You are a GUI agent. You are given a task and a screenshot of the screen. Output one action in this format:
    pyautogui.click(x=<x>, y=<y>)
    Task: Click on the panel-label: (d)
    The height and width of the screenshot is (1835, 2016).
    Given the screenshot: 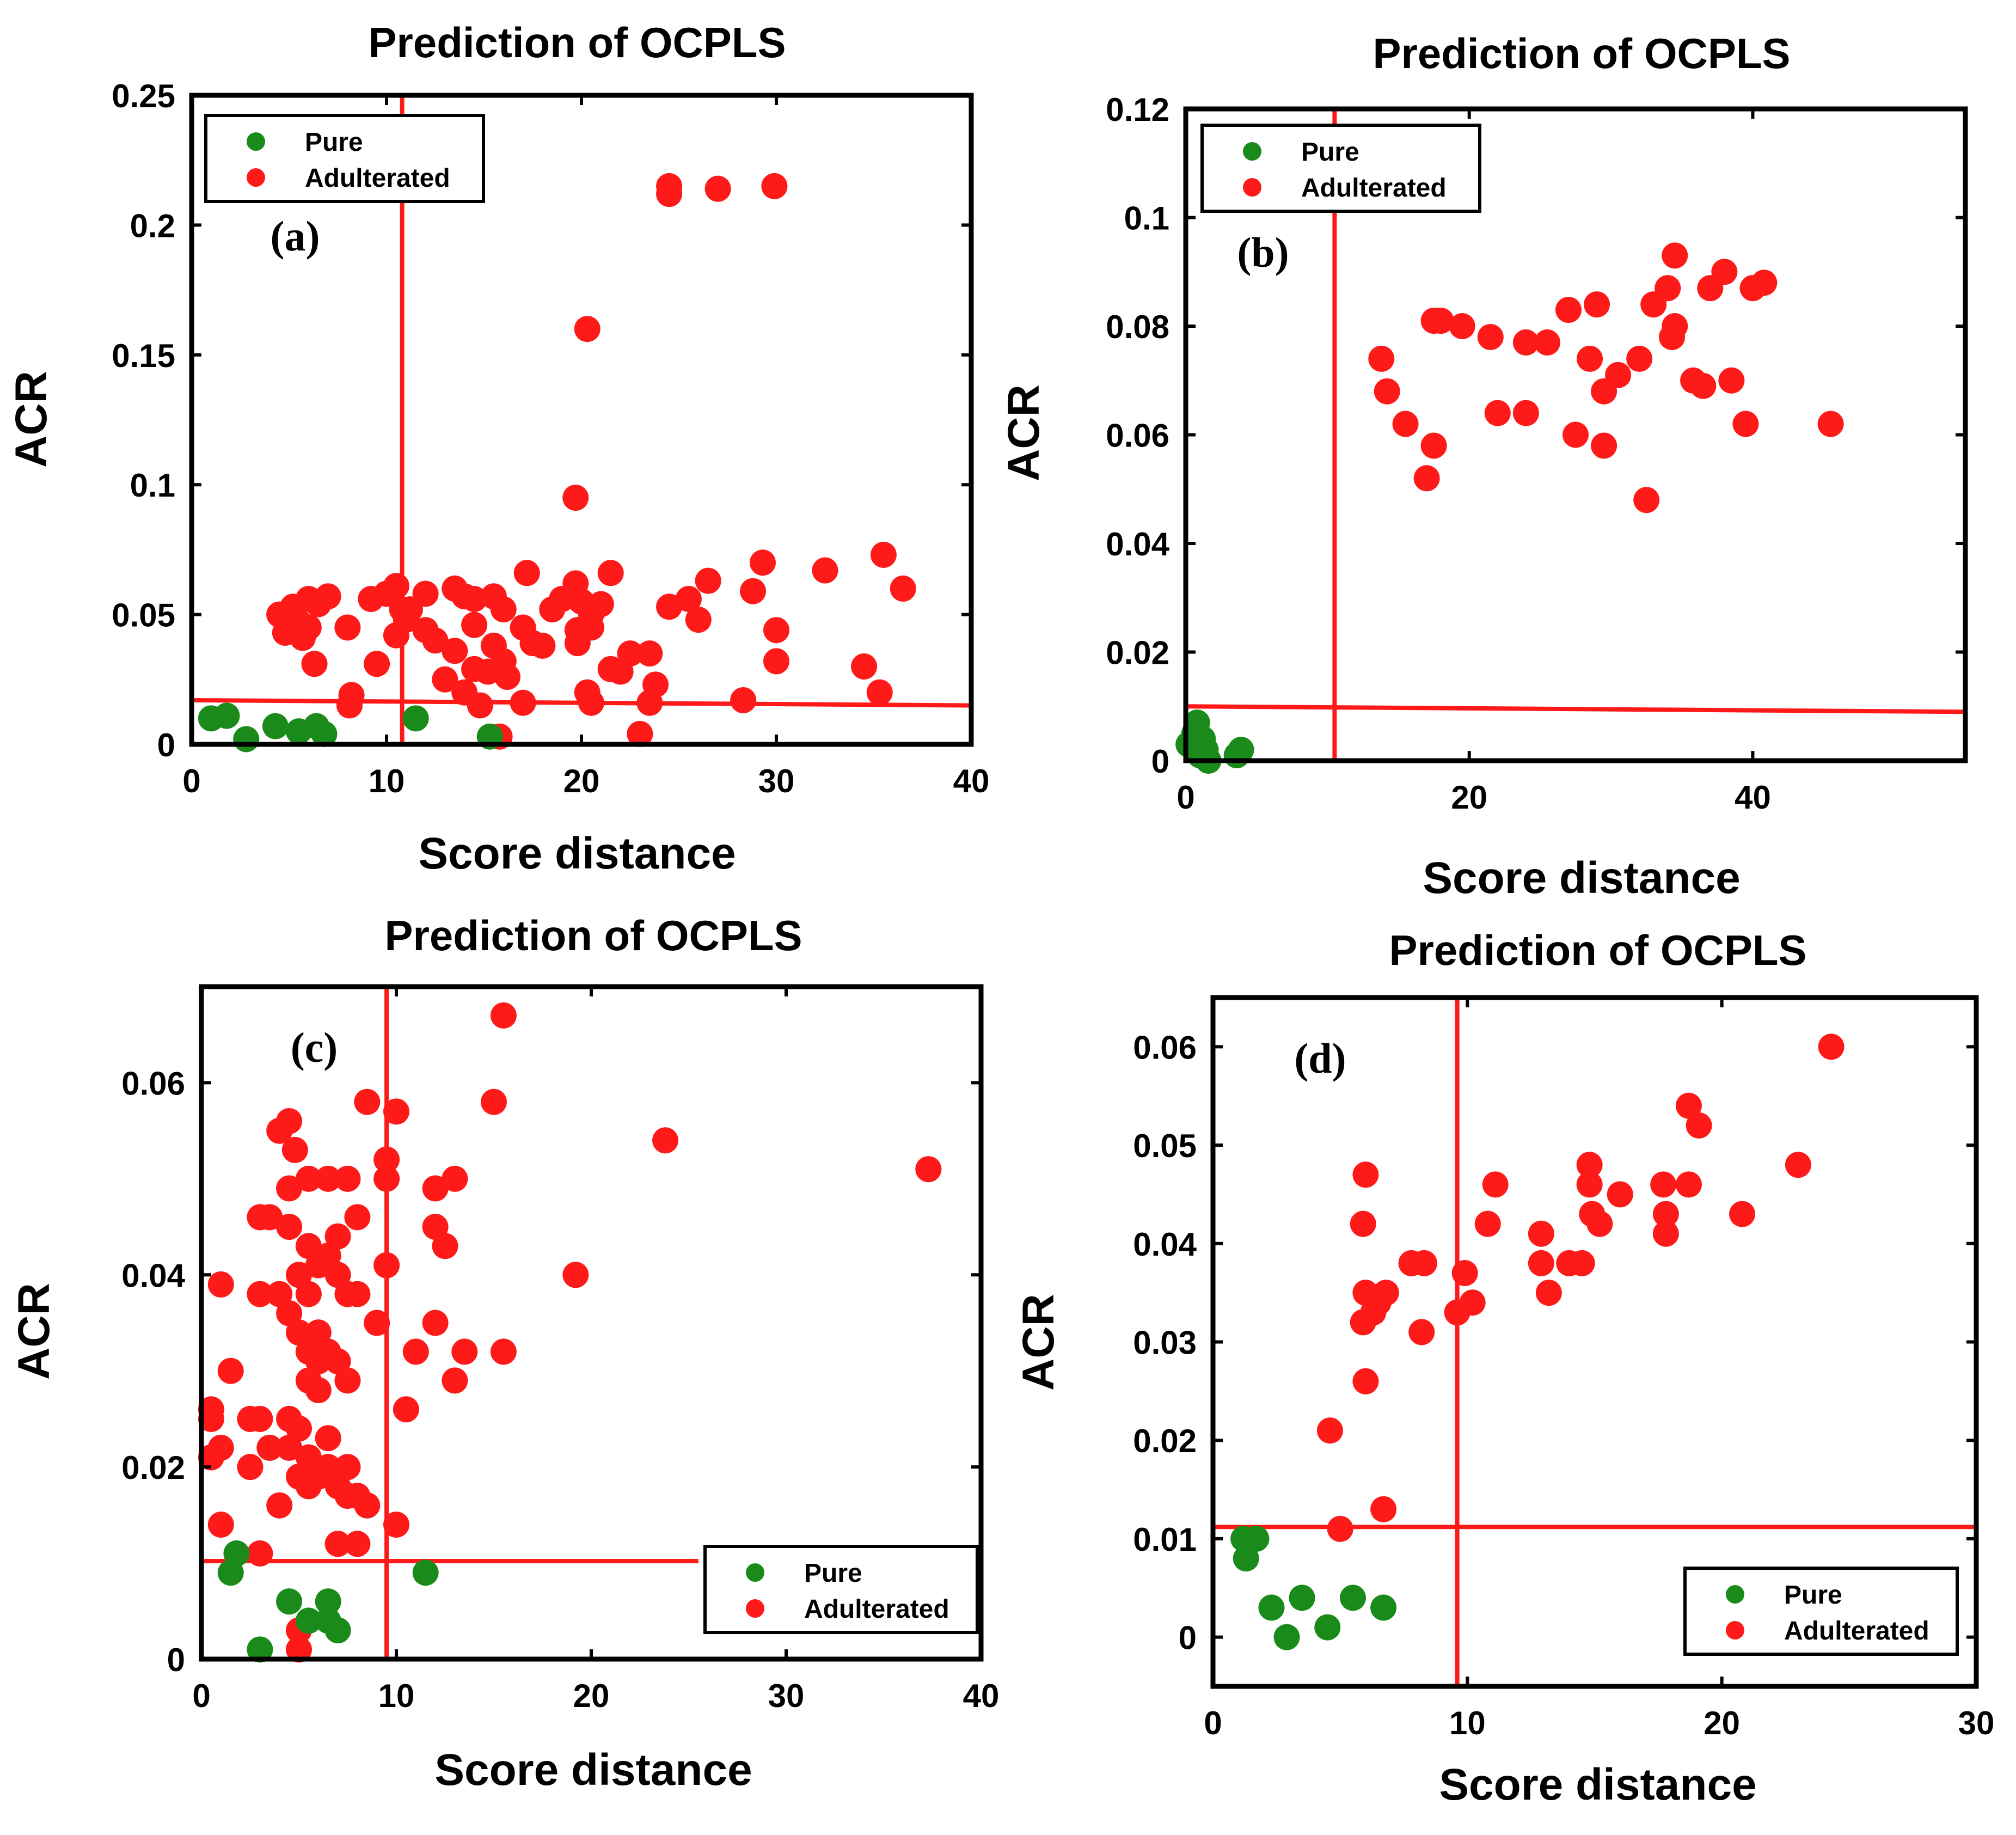 What is the action you would take?
    pyautogui.click(x=1320, y=1058)
    